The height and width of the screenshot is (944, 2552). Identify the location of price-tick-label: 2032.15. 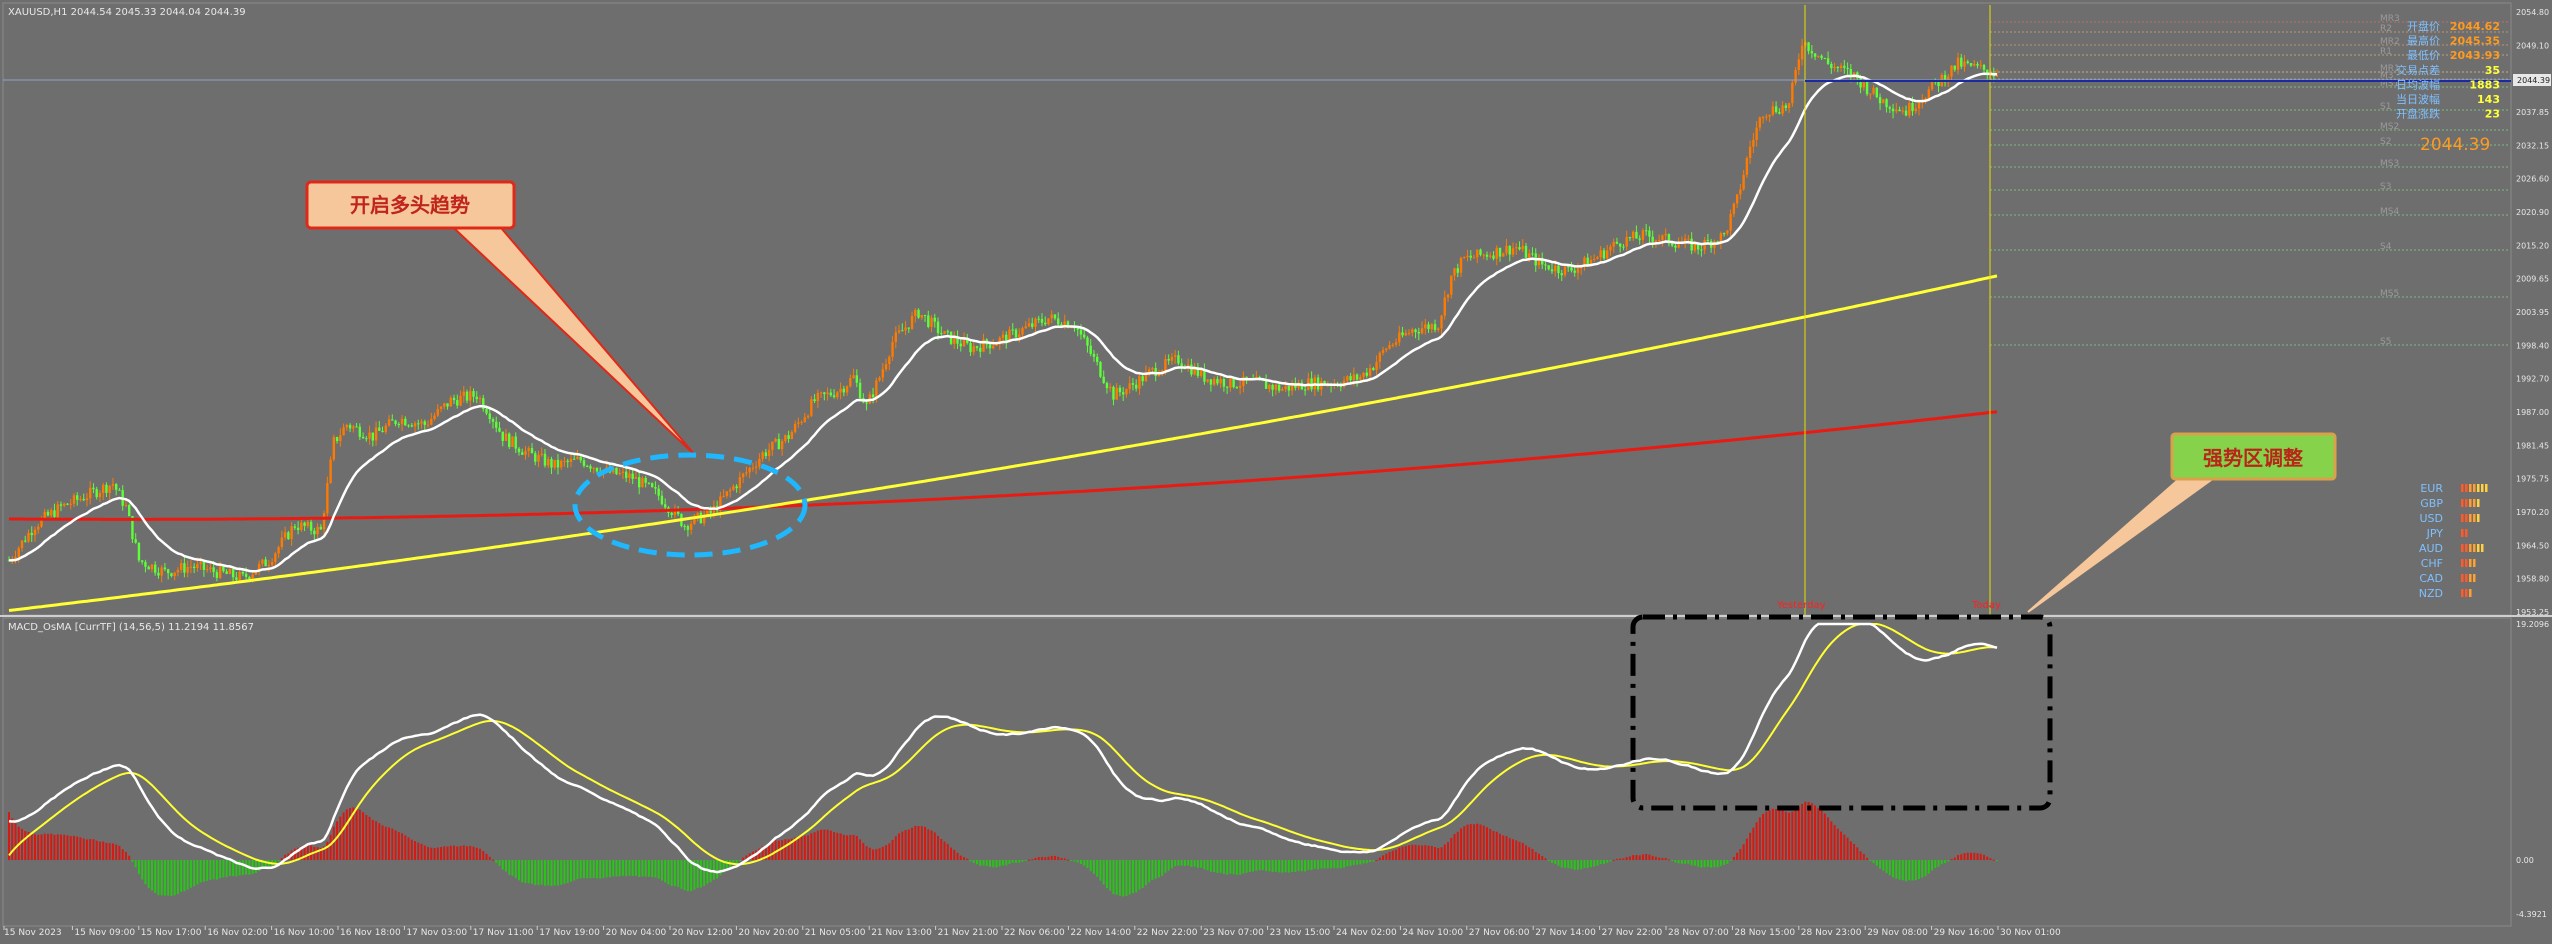
(2532, 145).